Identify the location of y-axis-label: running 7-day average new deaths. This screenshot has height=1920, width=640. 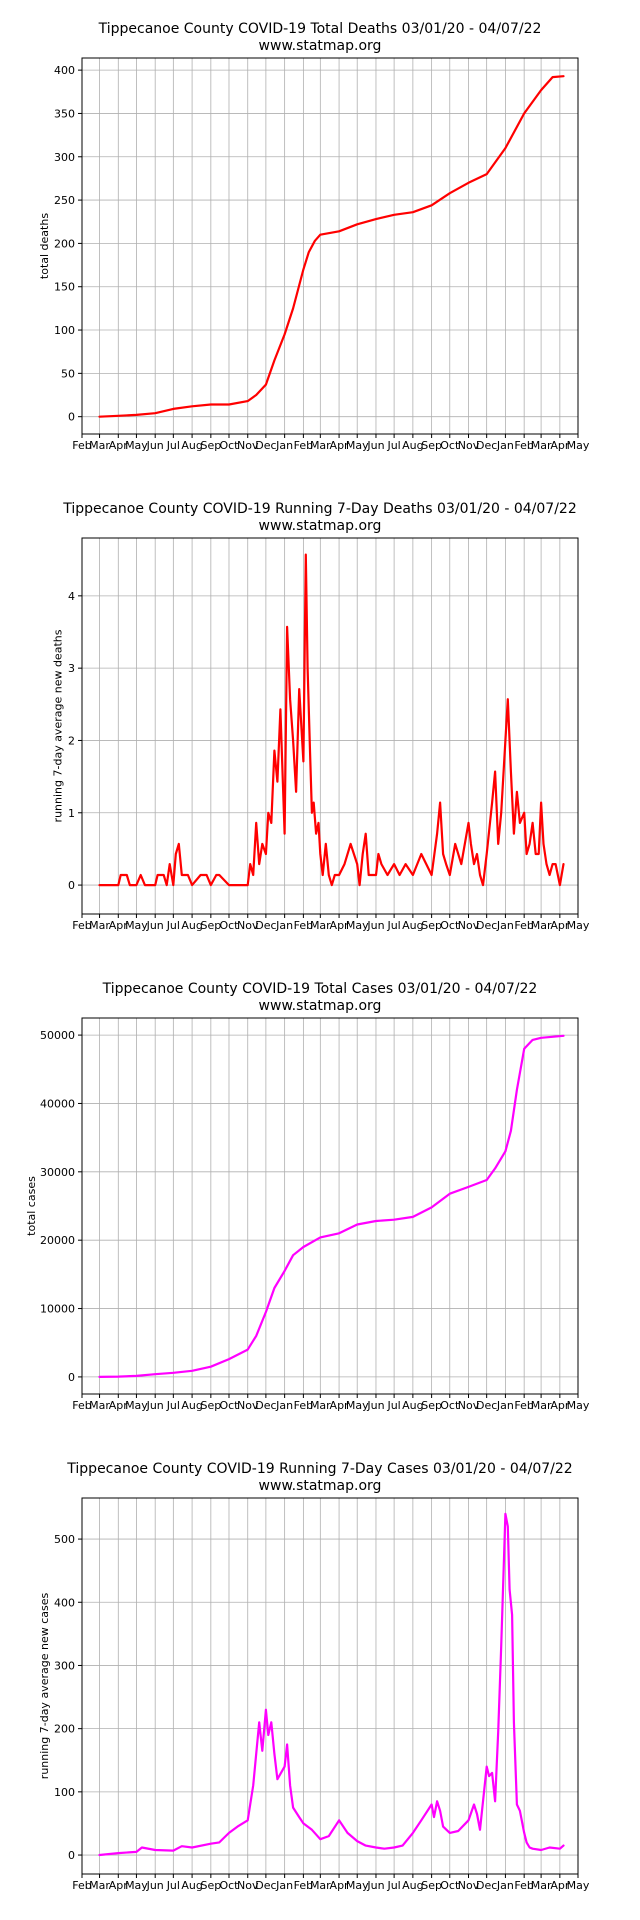
(57, 725).